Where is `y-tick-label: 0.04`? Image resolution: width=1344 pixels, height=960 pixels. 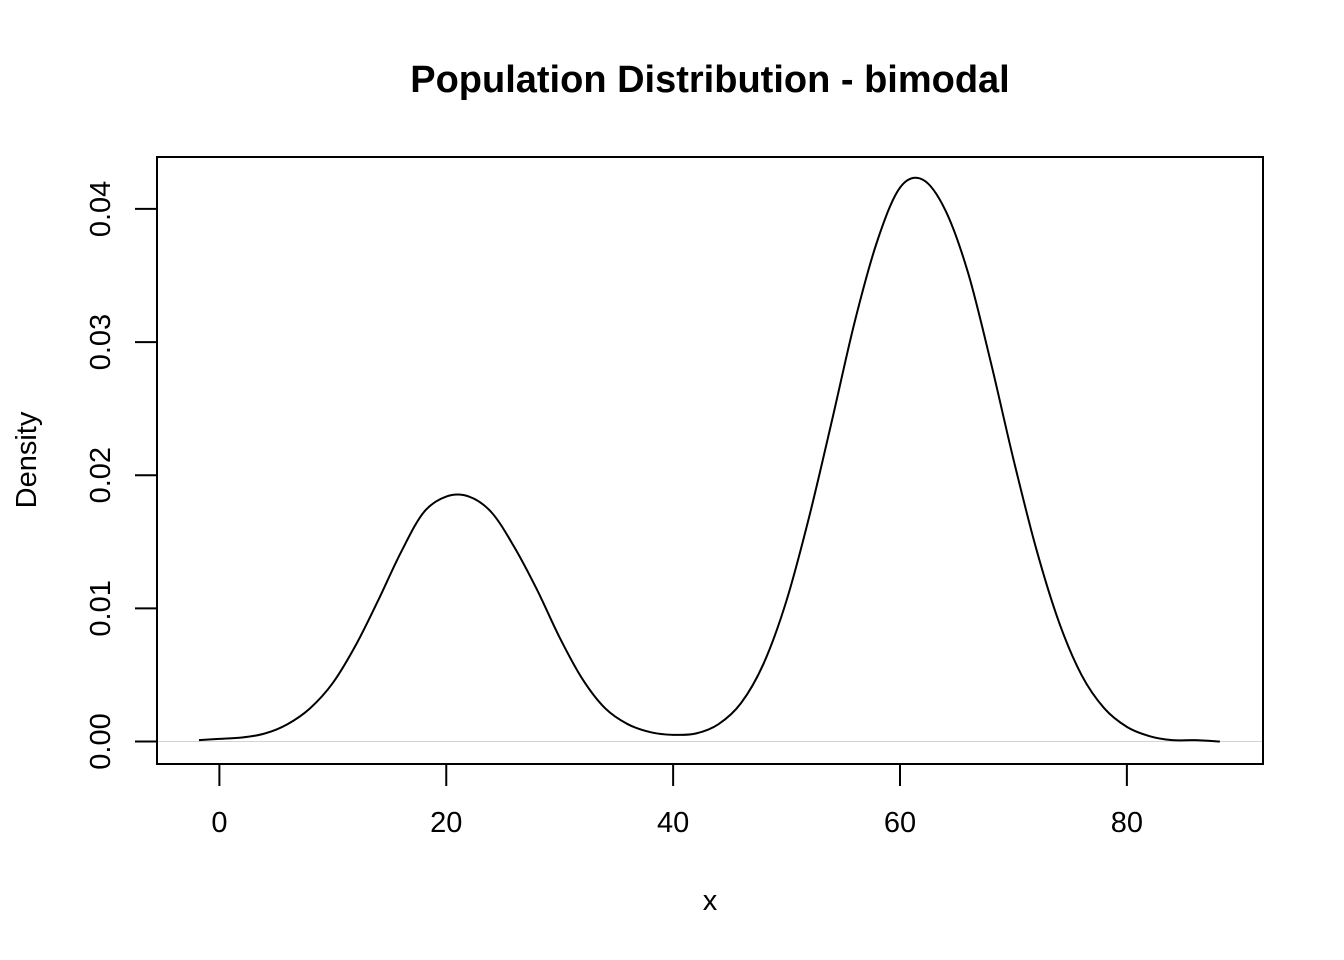
y-tick-label: 0.04 is located at coordinates (101, 209).